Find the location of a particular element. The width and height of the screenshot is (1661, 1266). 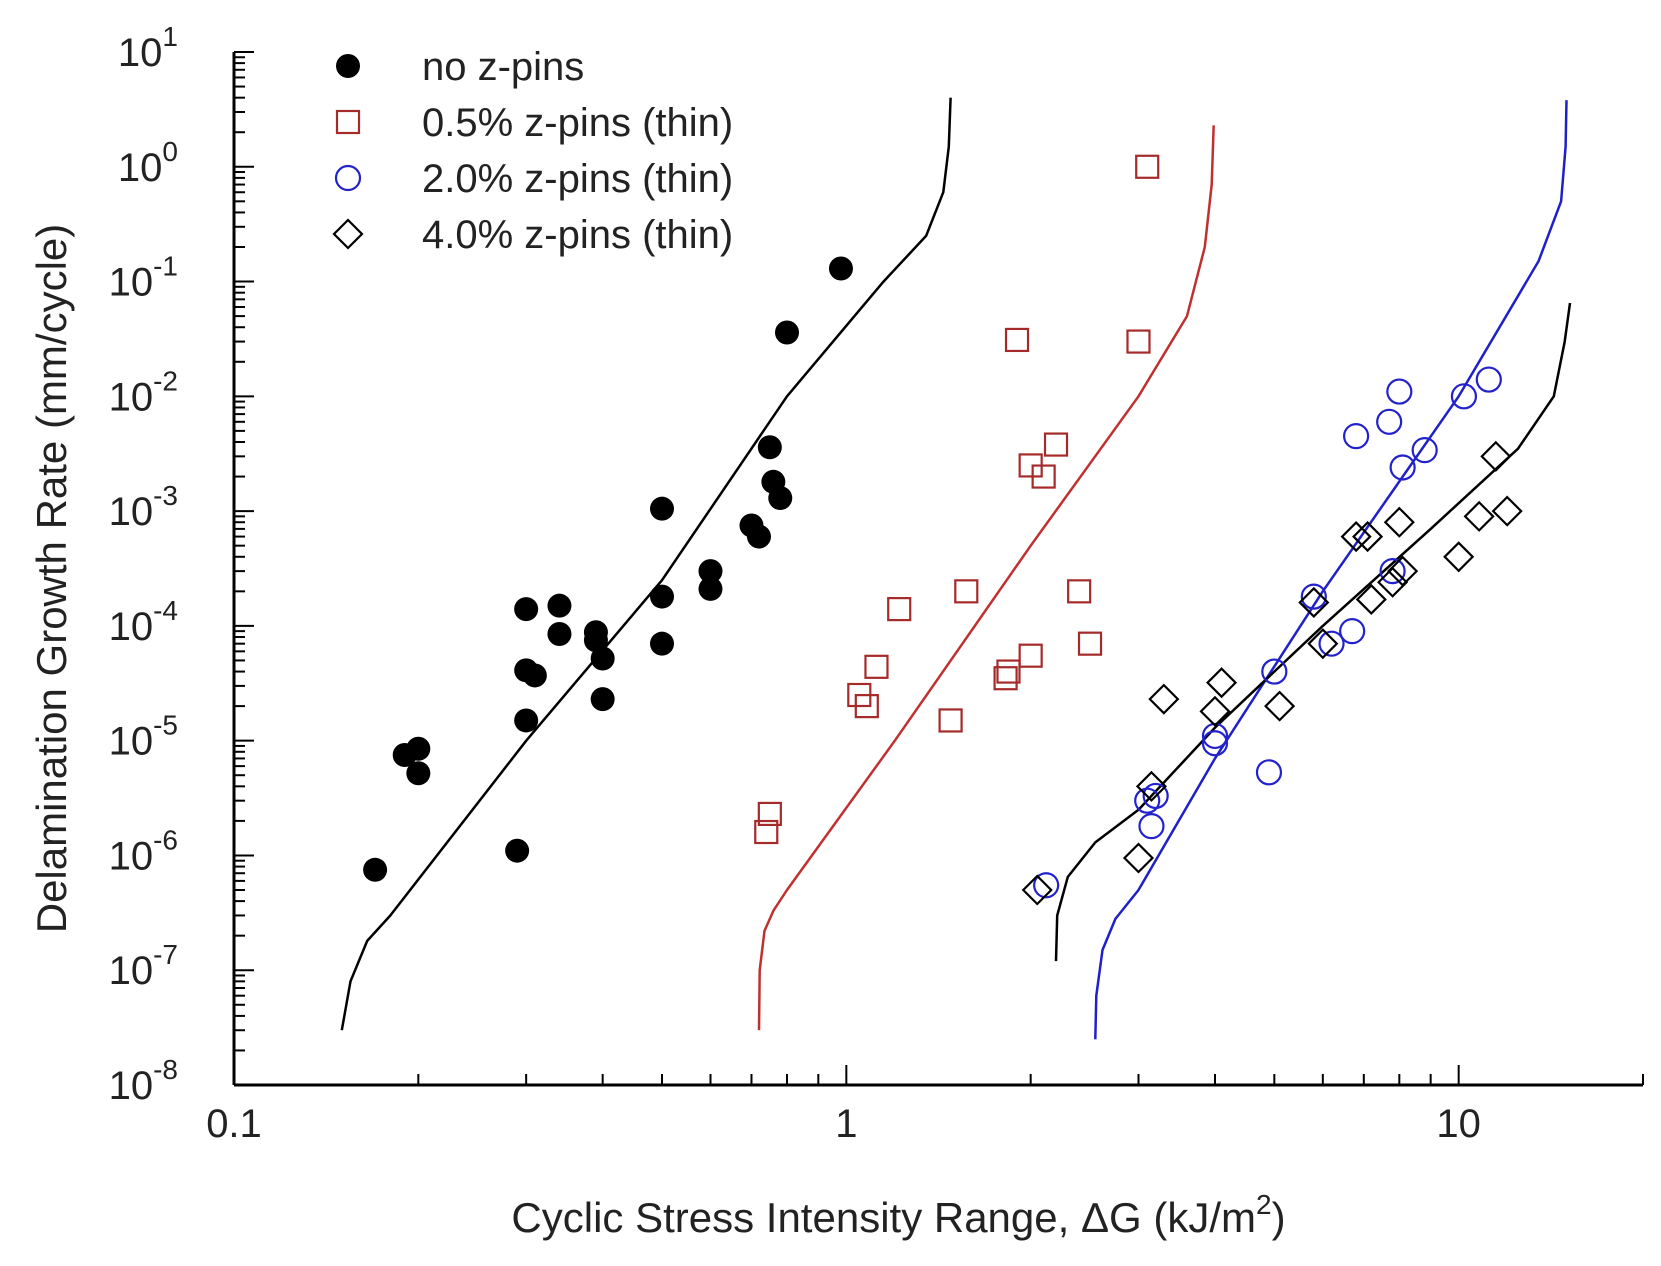

y-tick-label: 10⁻² is located at coordinates (143, 392).